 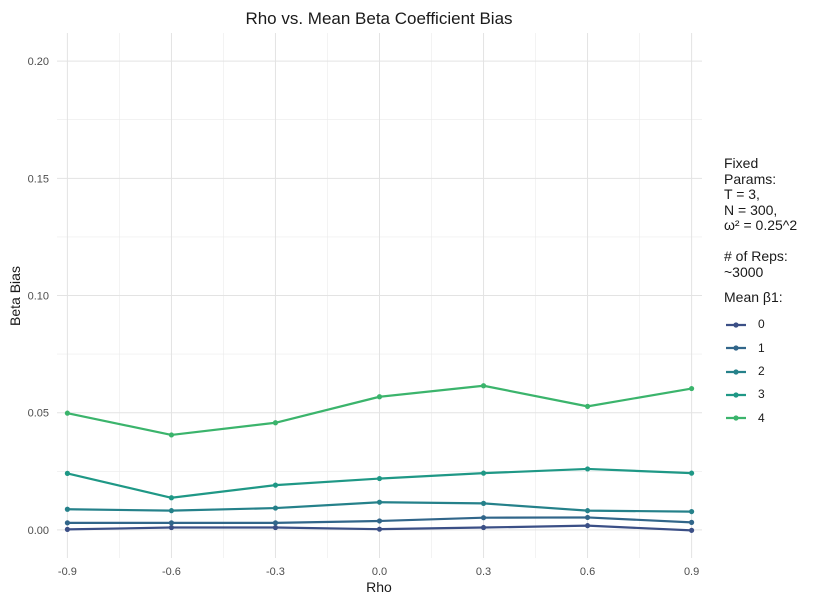 What do you see at coordinates (691, 572) in the screenshot?
I see `x-tick-label: 0.9` at bounding box center [691, 572].